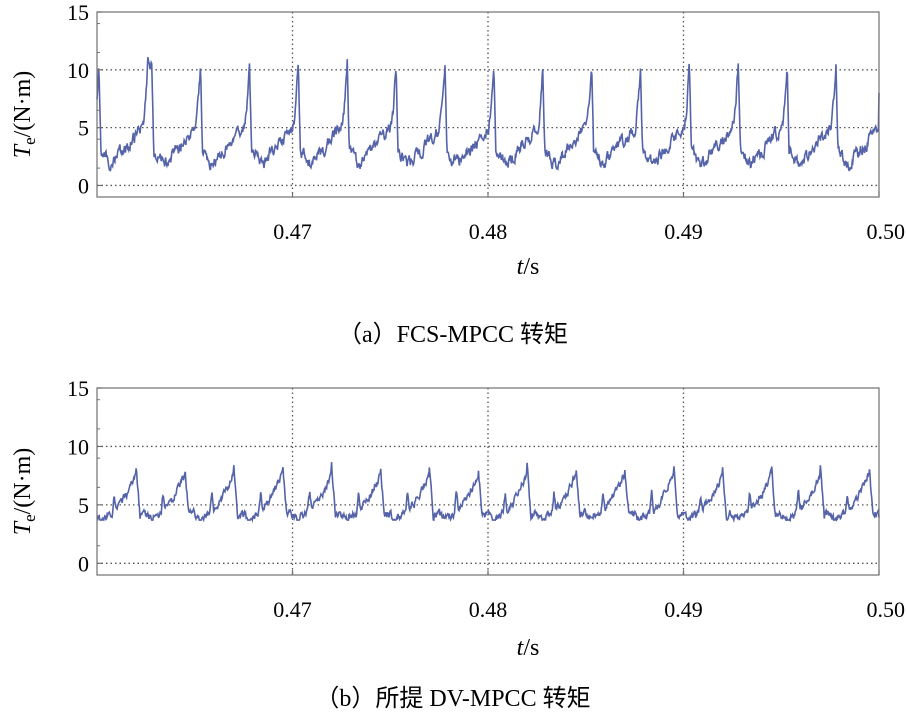 Image resolution: width=907 pixels, height=718 pixels. What do you see at coordinates (292, 231) in the screenshot?
I see `panel-a-x-tick-label-0: 0.47` at bounding box center [292, 231].